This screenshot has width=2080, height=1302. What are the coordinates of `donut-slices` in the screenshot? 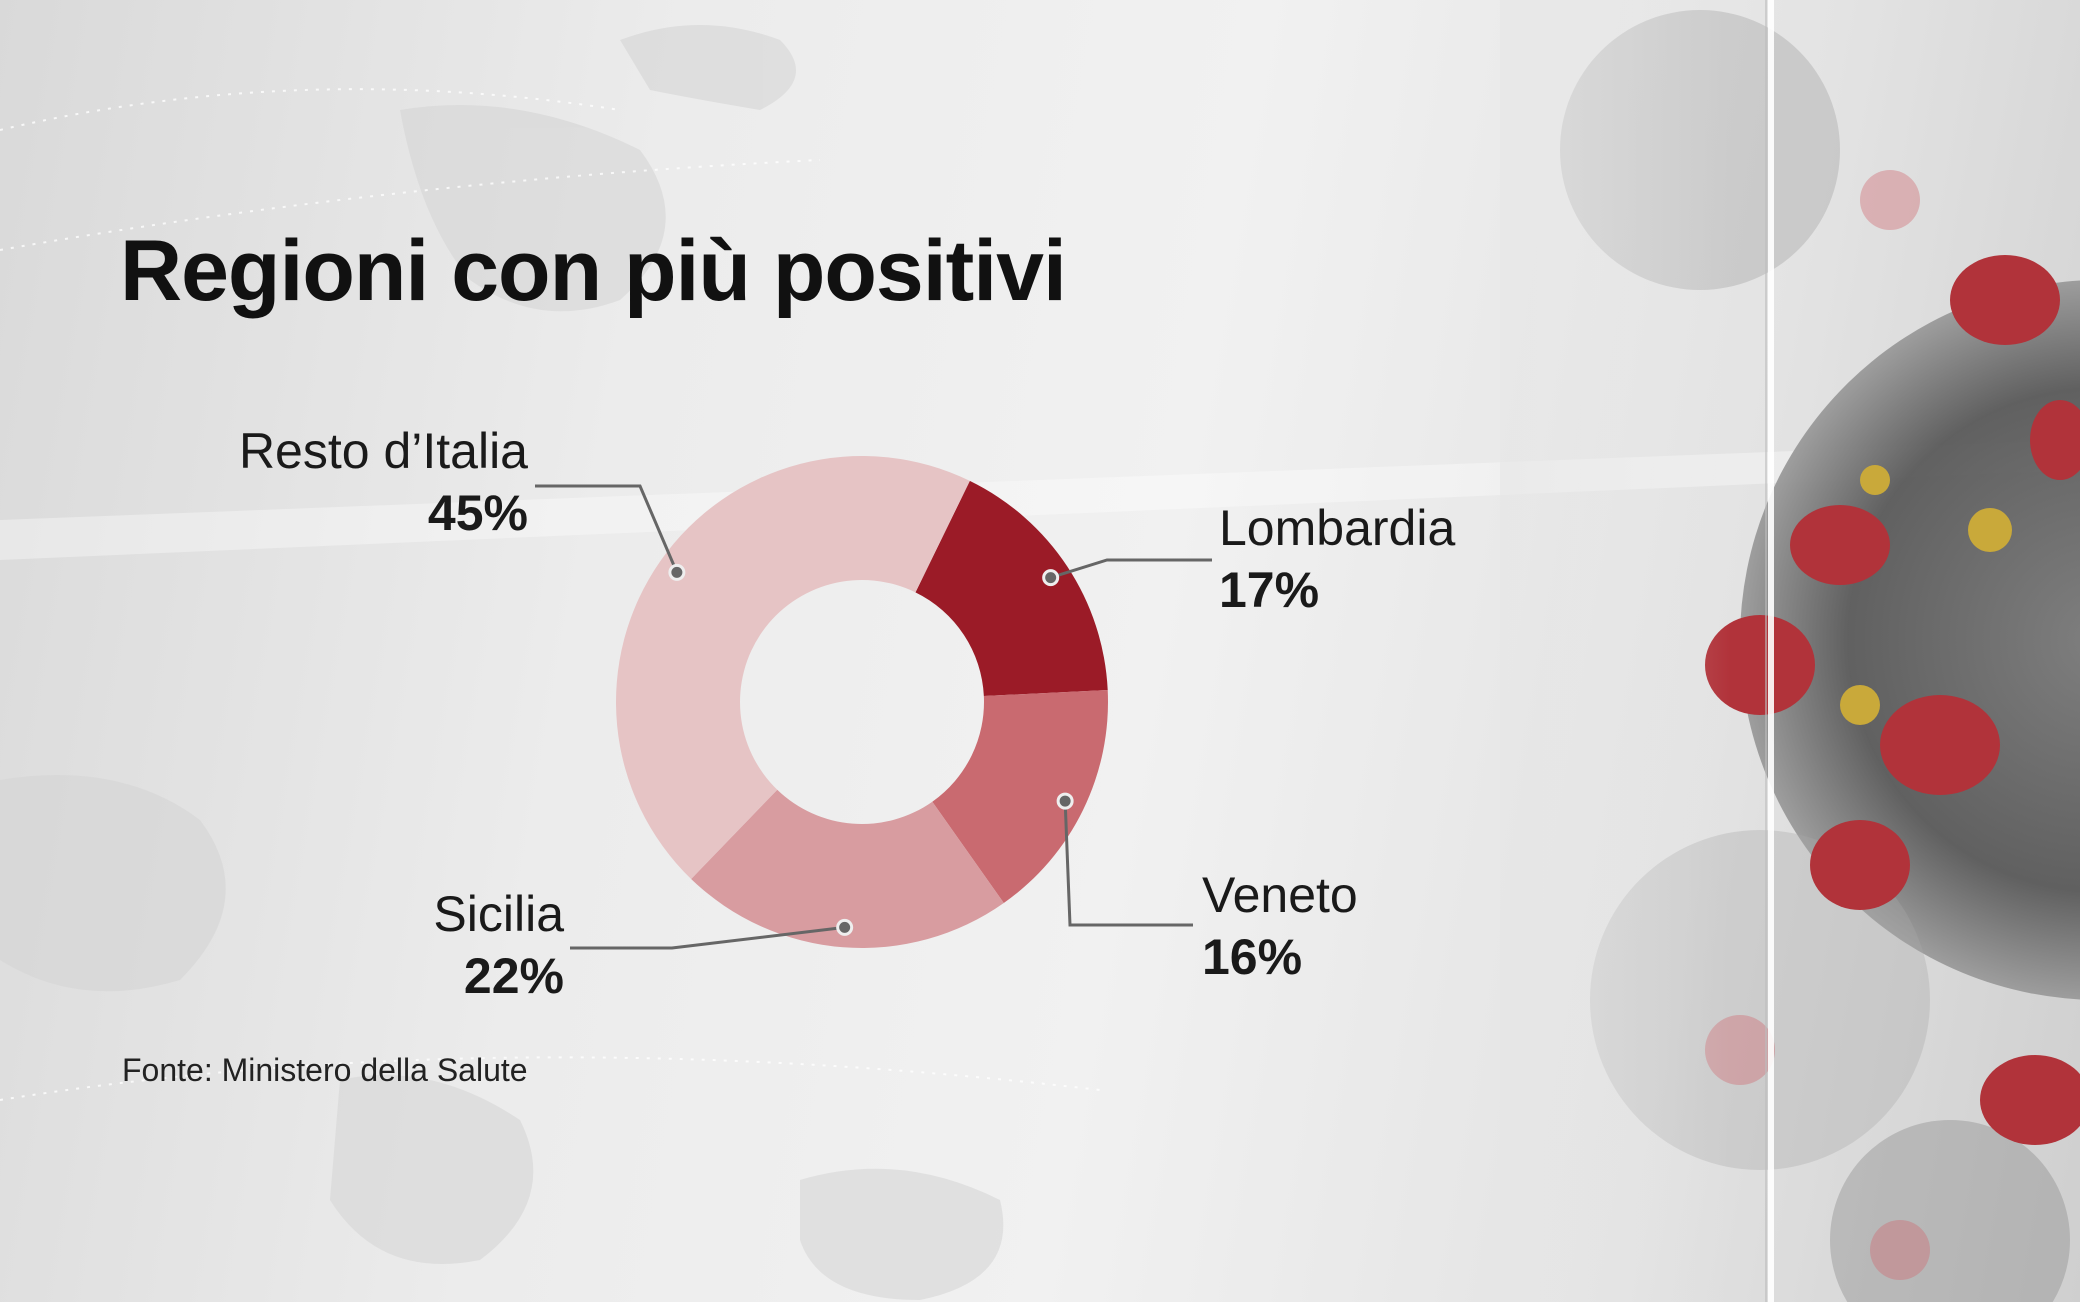 It's located at (862, 702).